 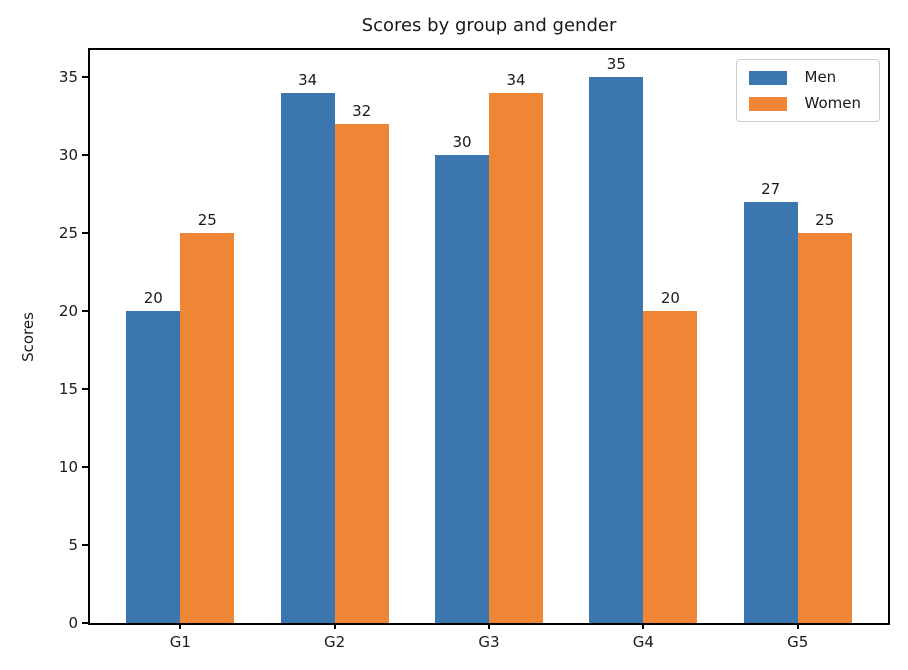 What do you see at coordinates (361, 373) in the screenshot?
I see `bar-women-g2` at bounding box center [361, 373].